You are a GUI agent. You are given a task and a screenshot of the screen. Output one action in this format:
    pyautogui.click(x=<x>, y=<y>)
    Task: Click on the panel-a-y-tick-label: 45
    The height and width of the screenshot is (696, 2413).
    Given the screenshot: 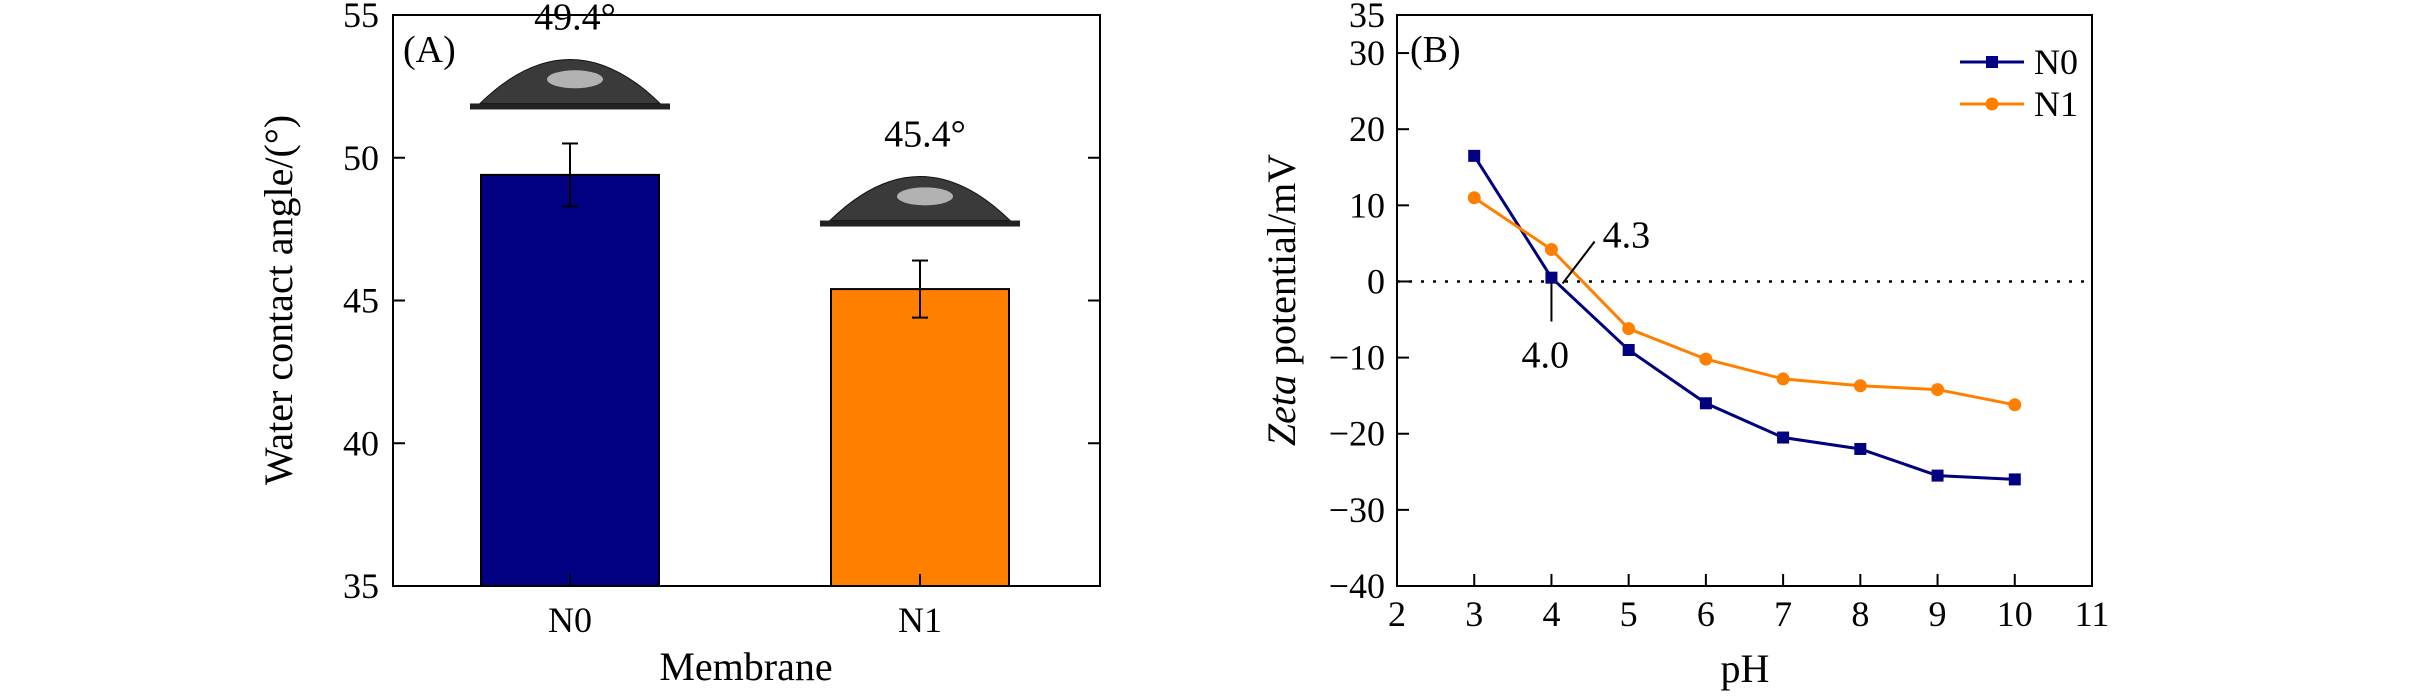 What is the action you would take?
    pyautogui.click(x=361, y=301)
    